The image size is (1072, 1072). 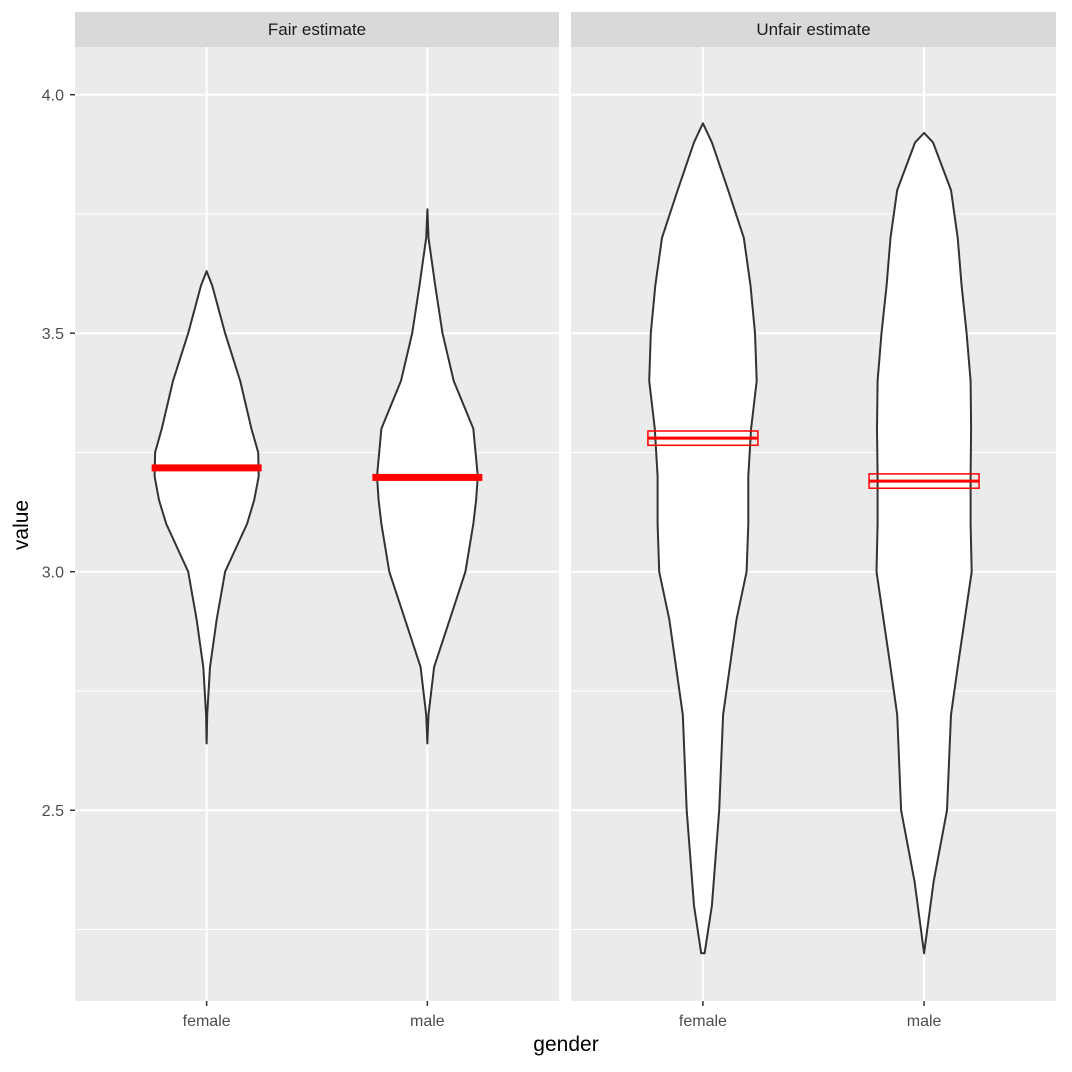 I want to click on estimate-bar-fair-estimate-female, so click(x=206, y=468).